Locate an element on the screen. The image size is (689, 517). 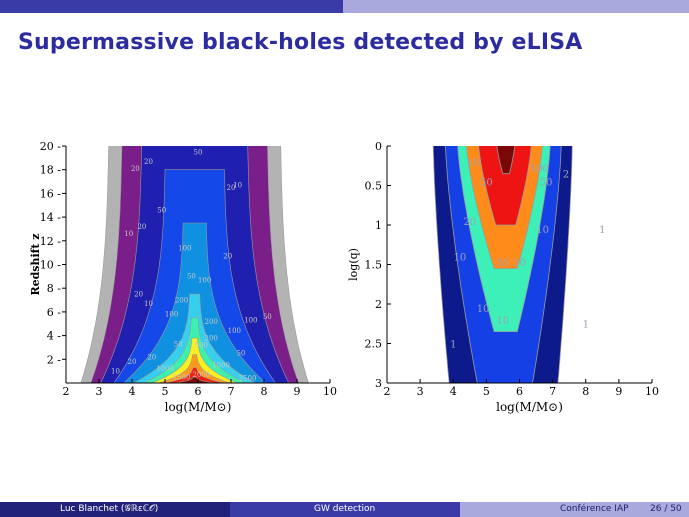
right-y-tick-label: 3 is located at coordinates (378, 383).